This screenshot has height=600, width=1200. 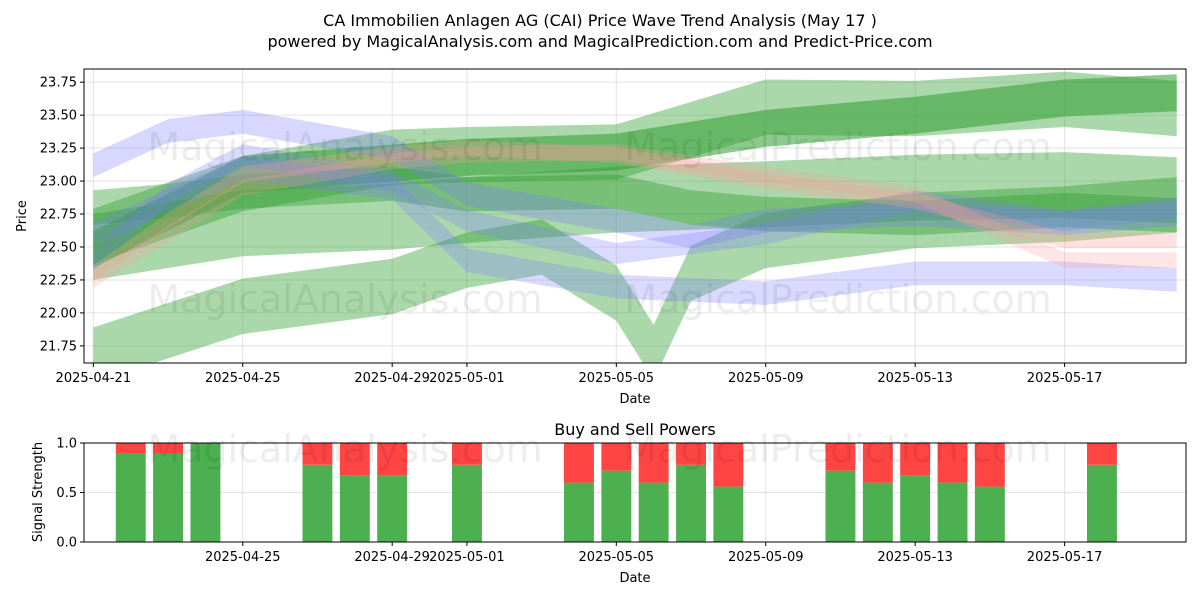 I want to click on price-y-tick-label: 22.50, so click(x=58, y=247).